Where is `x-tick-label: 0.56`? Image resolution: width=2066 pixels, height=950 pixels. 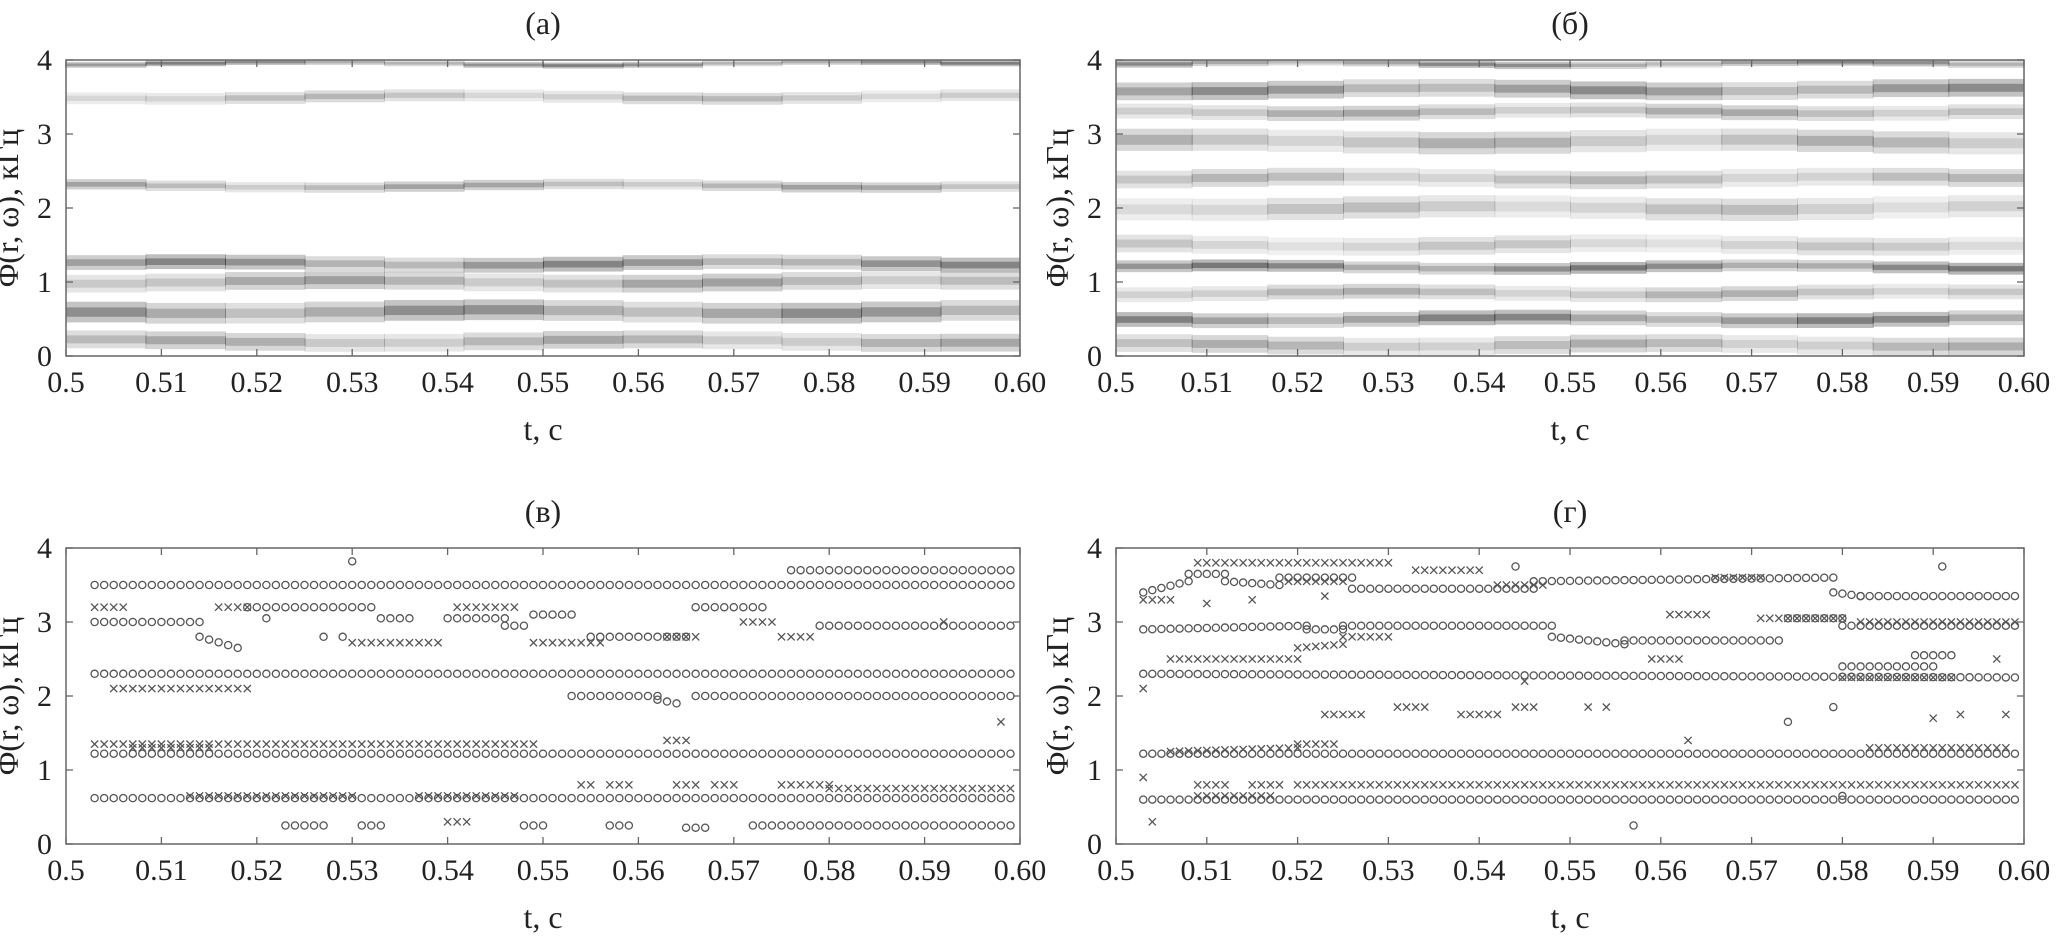
x-tick-label: 0.56 is located at coordinates (1661, 870).